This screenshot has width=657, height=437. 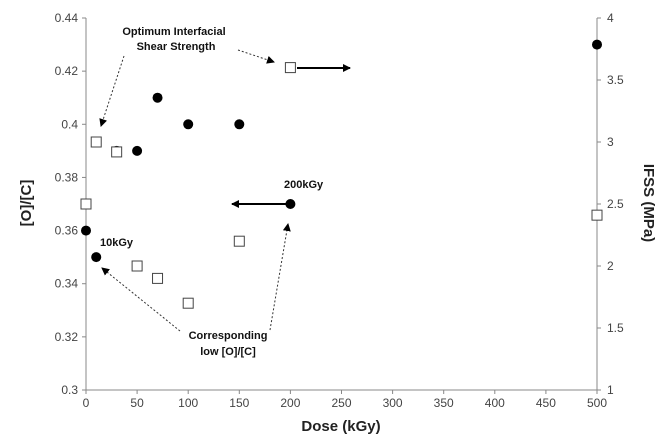 I want to click on y-tick-label: 0.44, so click(x=67, y=18).